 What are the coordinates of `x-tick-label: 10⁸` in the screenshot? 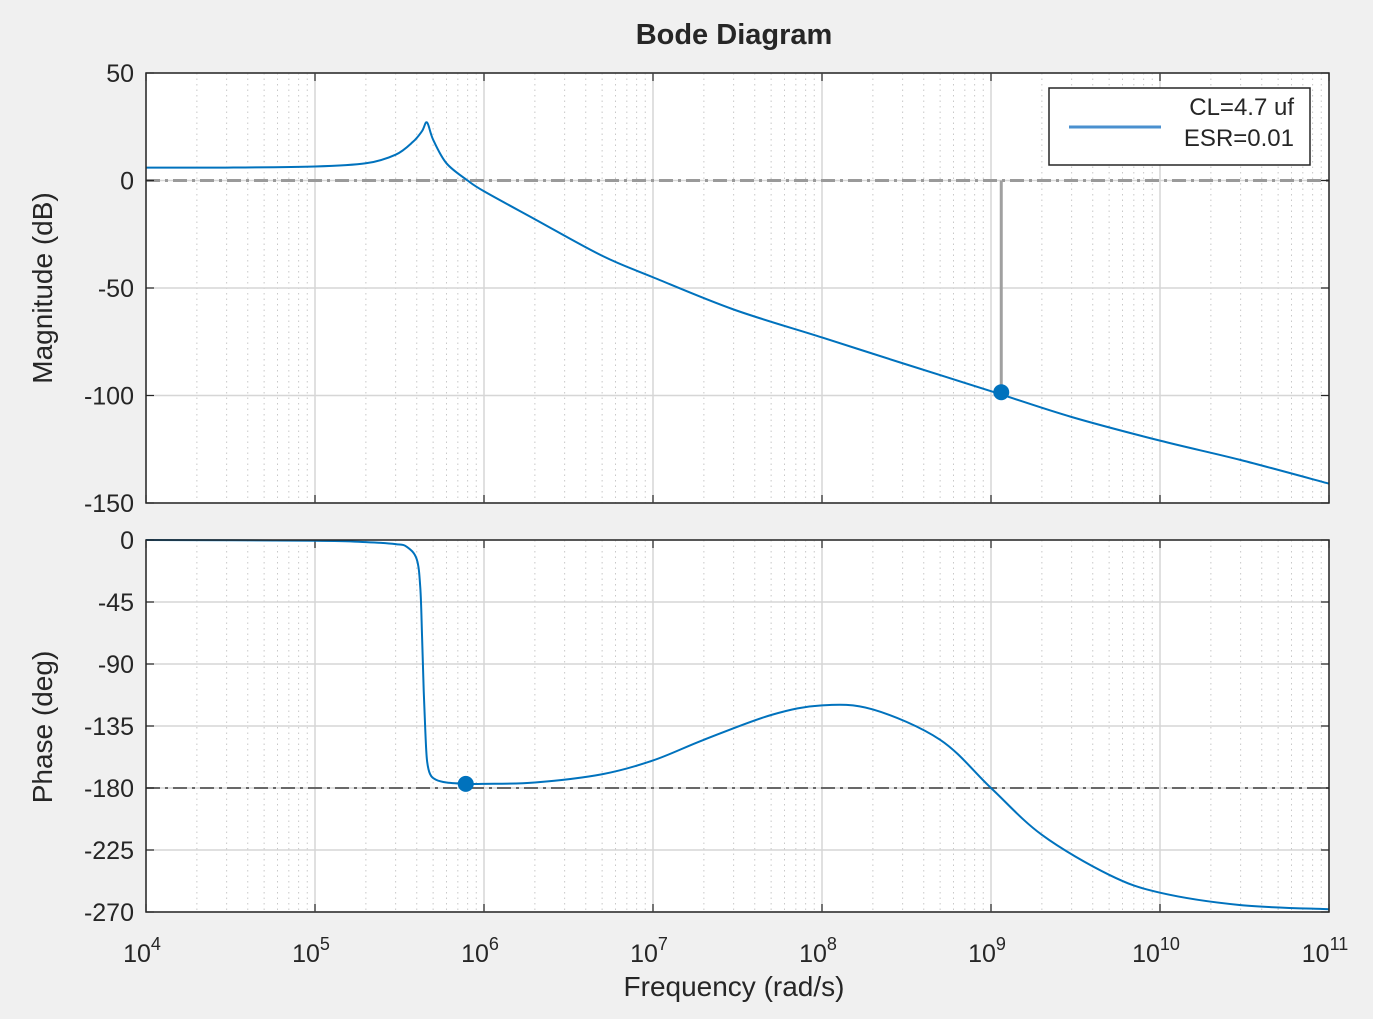 It's located at (818, 951).